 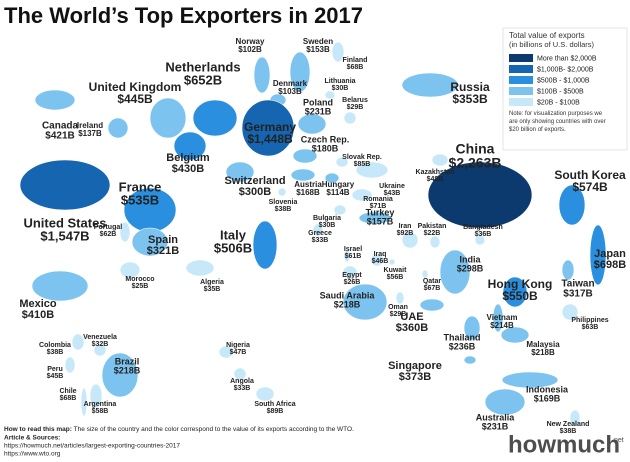 What do you see at coordinates (380, 261) in the screenshot?
I see `country-value: $46B` at bounding box center [380, 261].